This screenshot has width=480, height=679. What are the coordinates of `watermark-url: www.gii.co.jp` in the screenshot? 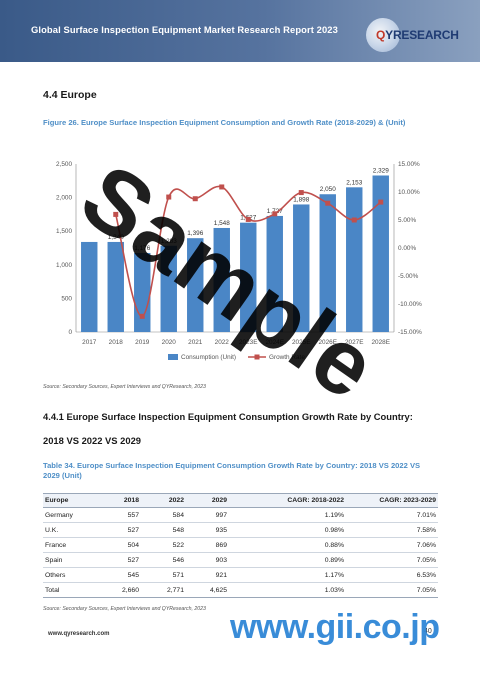 It's located at (335, 627).